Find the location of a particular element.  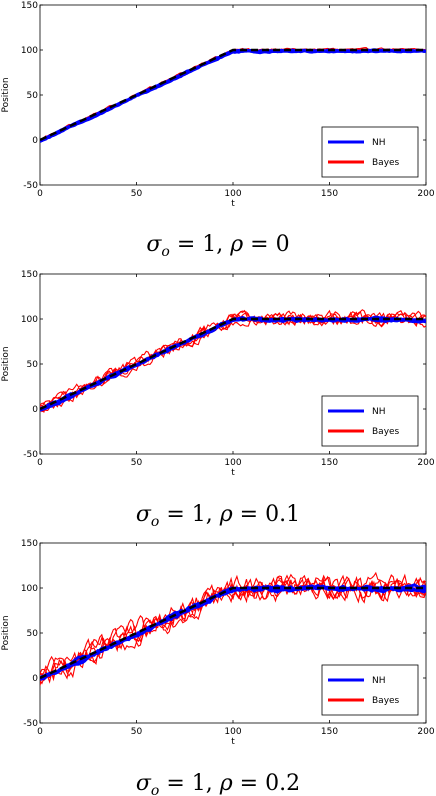

panel-caption: σo = 1, ρ = 0.1 is located at coordinates (218, 516).